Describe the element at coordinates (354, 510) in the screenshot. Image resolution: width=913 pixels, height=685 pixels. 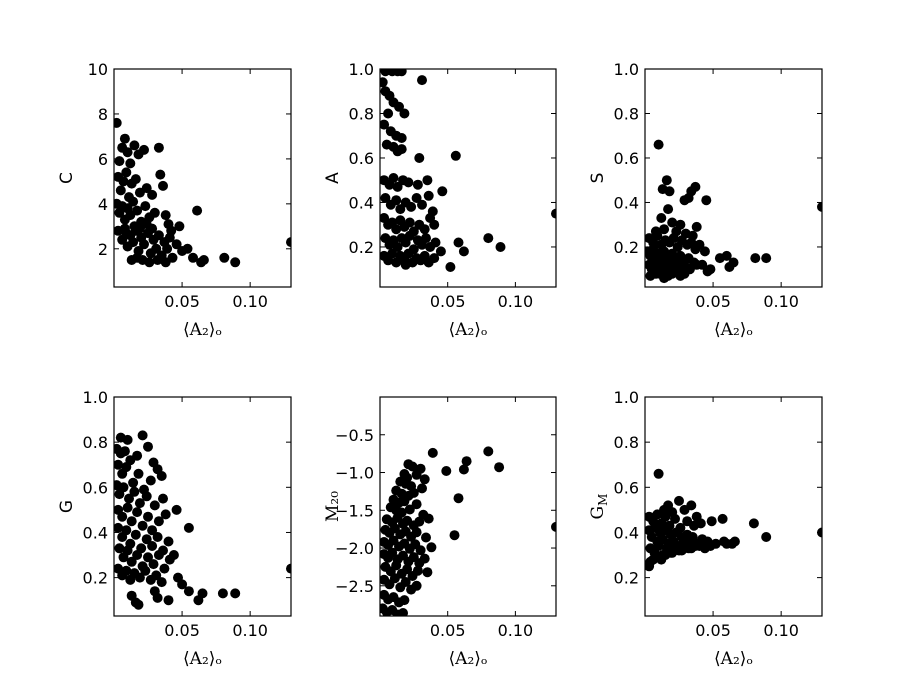
I see `y-tick-label: −1.5` at that location.